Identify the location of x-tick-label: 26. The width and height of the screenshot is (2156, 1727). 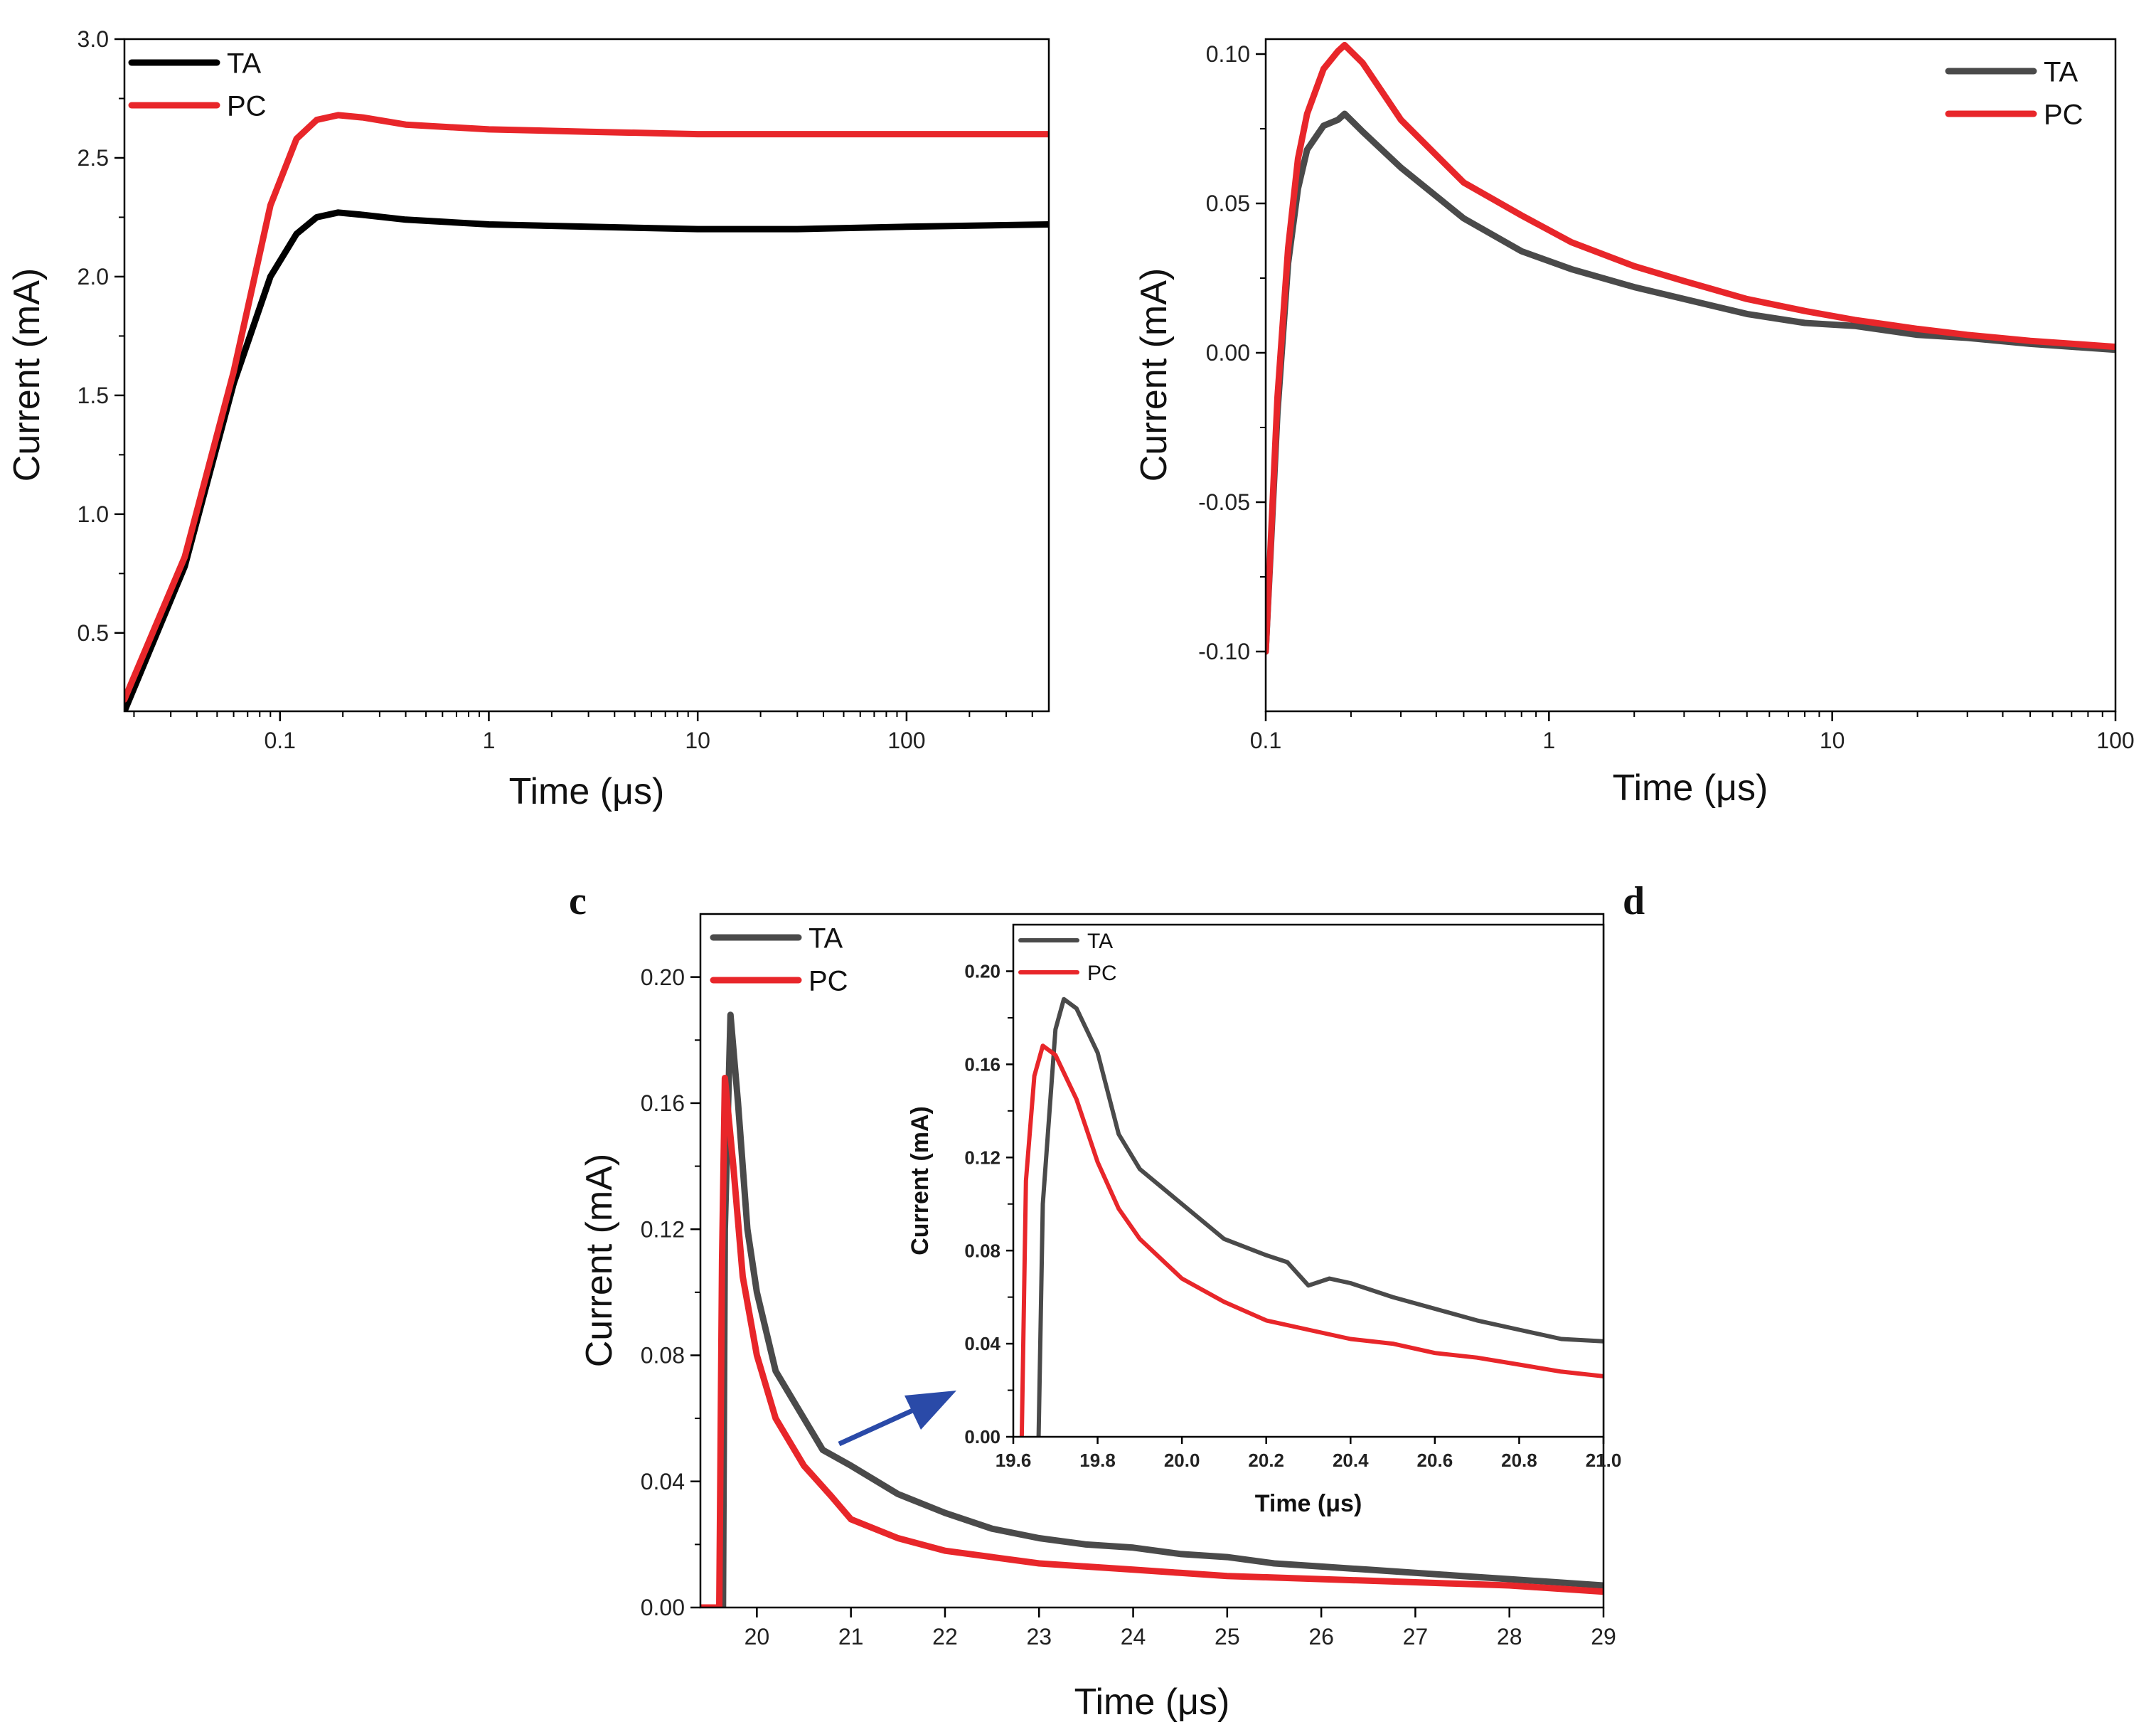
(1321, 1636).